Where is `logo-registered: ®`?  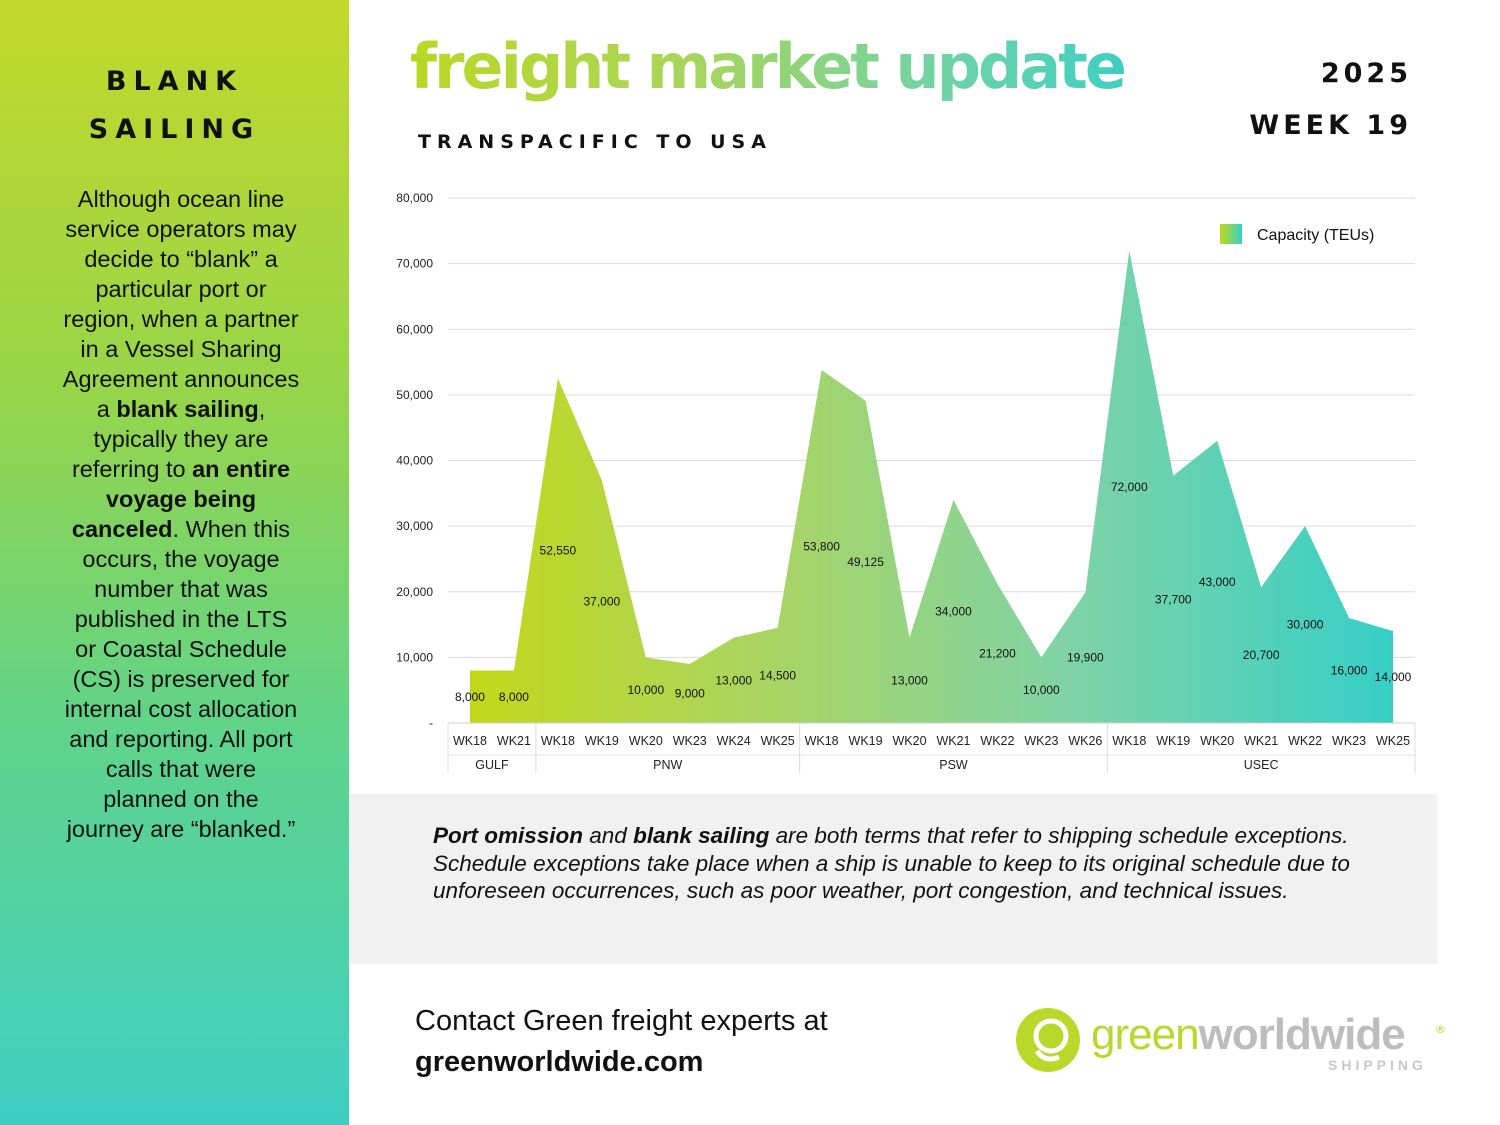
logo-registered: ® is located at coordinates (1440, 1029).